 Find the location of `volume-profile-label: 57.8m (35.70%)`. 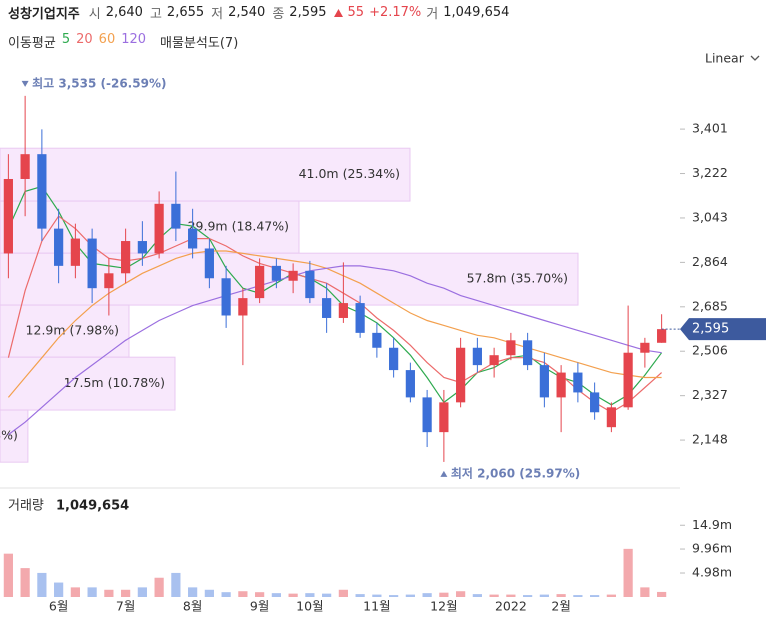

volume-profile-label: 57.8m (35.70%) is located at coordinates (517, 278).